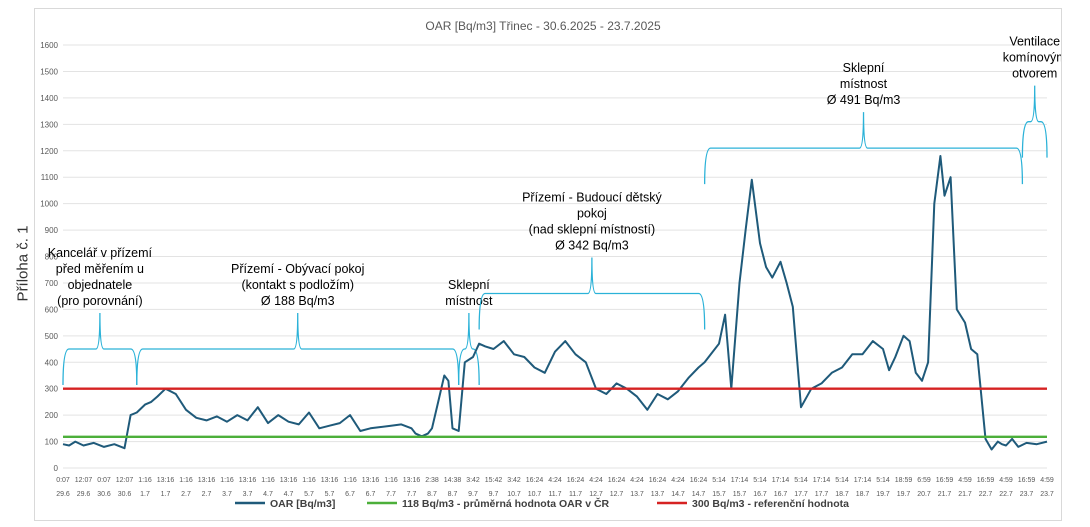 The image size is (1090, 527). What do you see at coordinates (1034, 74) in the screenshot?
I see `annotation-text: otvorem` at bounding box center [1034, 74].